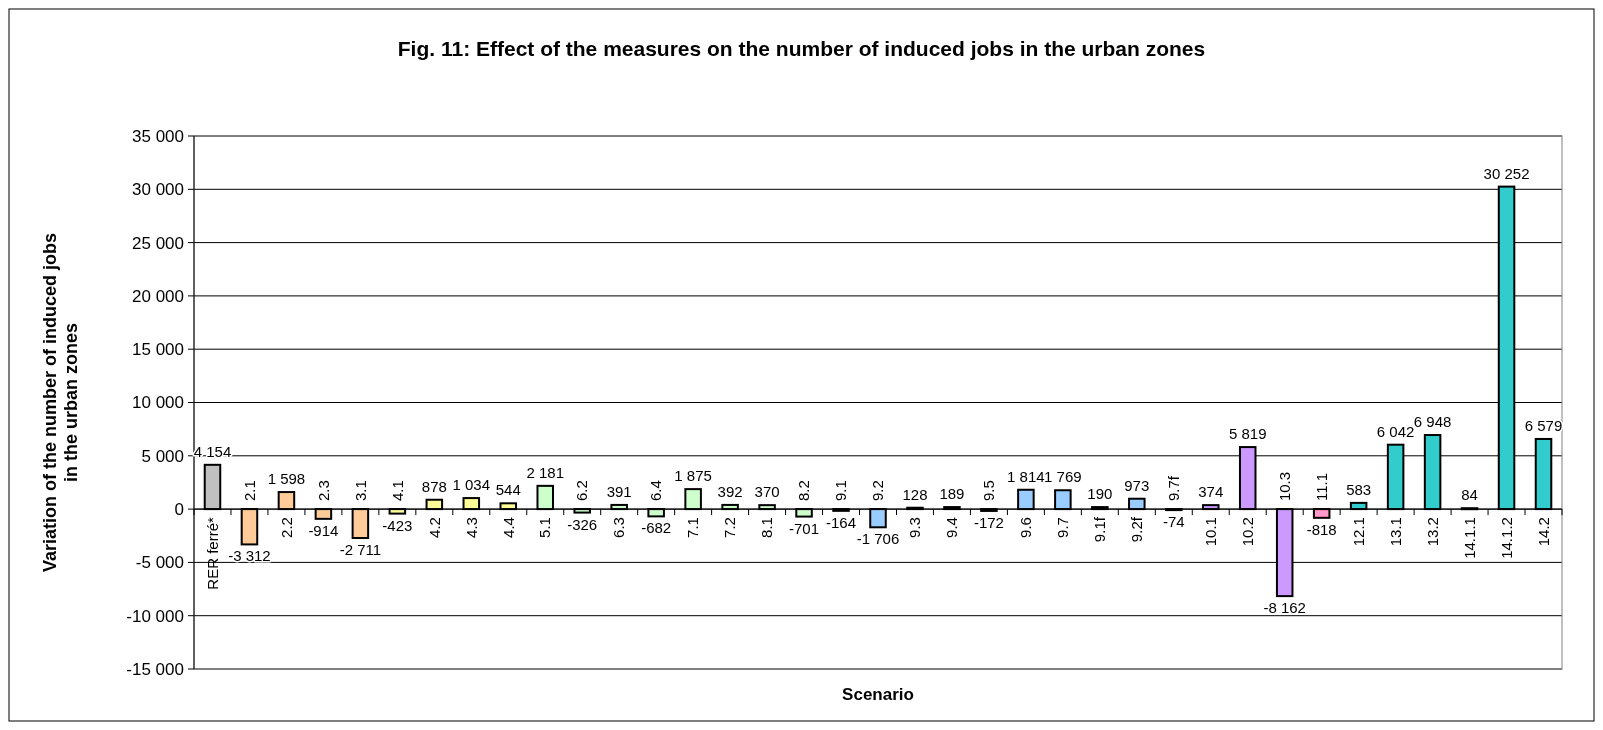  Describe the element at coordinates (1284, 608) in the screenshot. I see `data-label: -8 162` at that location.